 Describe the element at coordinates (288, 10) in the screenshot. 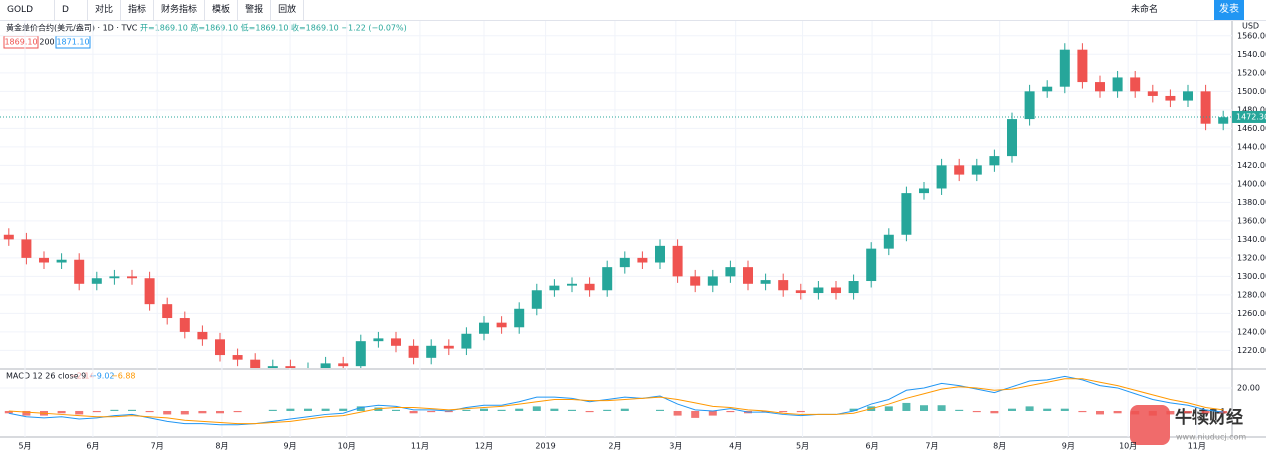

I see `toolbar-button: 回放` at that location.